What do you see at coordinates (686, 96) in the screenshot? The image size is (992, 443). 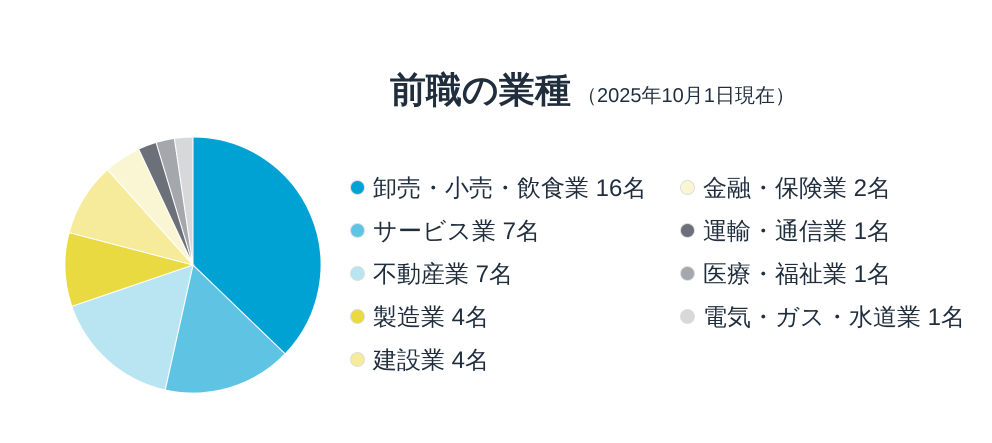 I see `chart-subtitle: （2025年10月1日現在）` at bounding box center [686, 96].